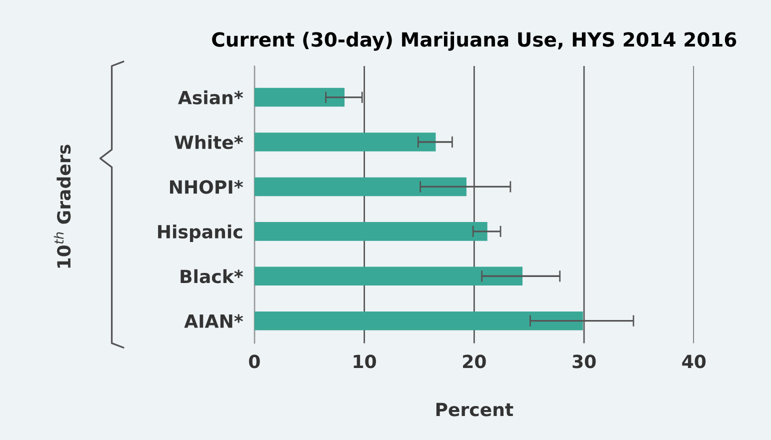 The width and height of the screenshot is (771, 440). I want to click on y-tick-label: NHOPI*, so click(206, 187).